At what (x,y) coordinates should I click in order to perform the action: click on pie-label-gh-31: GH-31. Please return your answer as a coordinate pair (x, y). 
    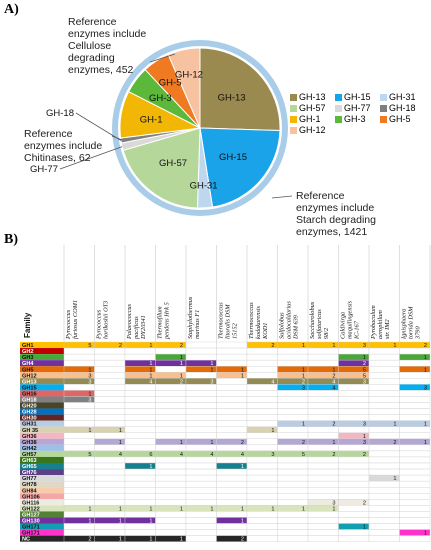
    Looking at the image, I should click on (204, 185).